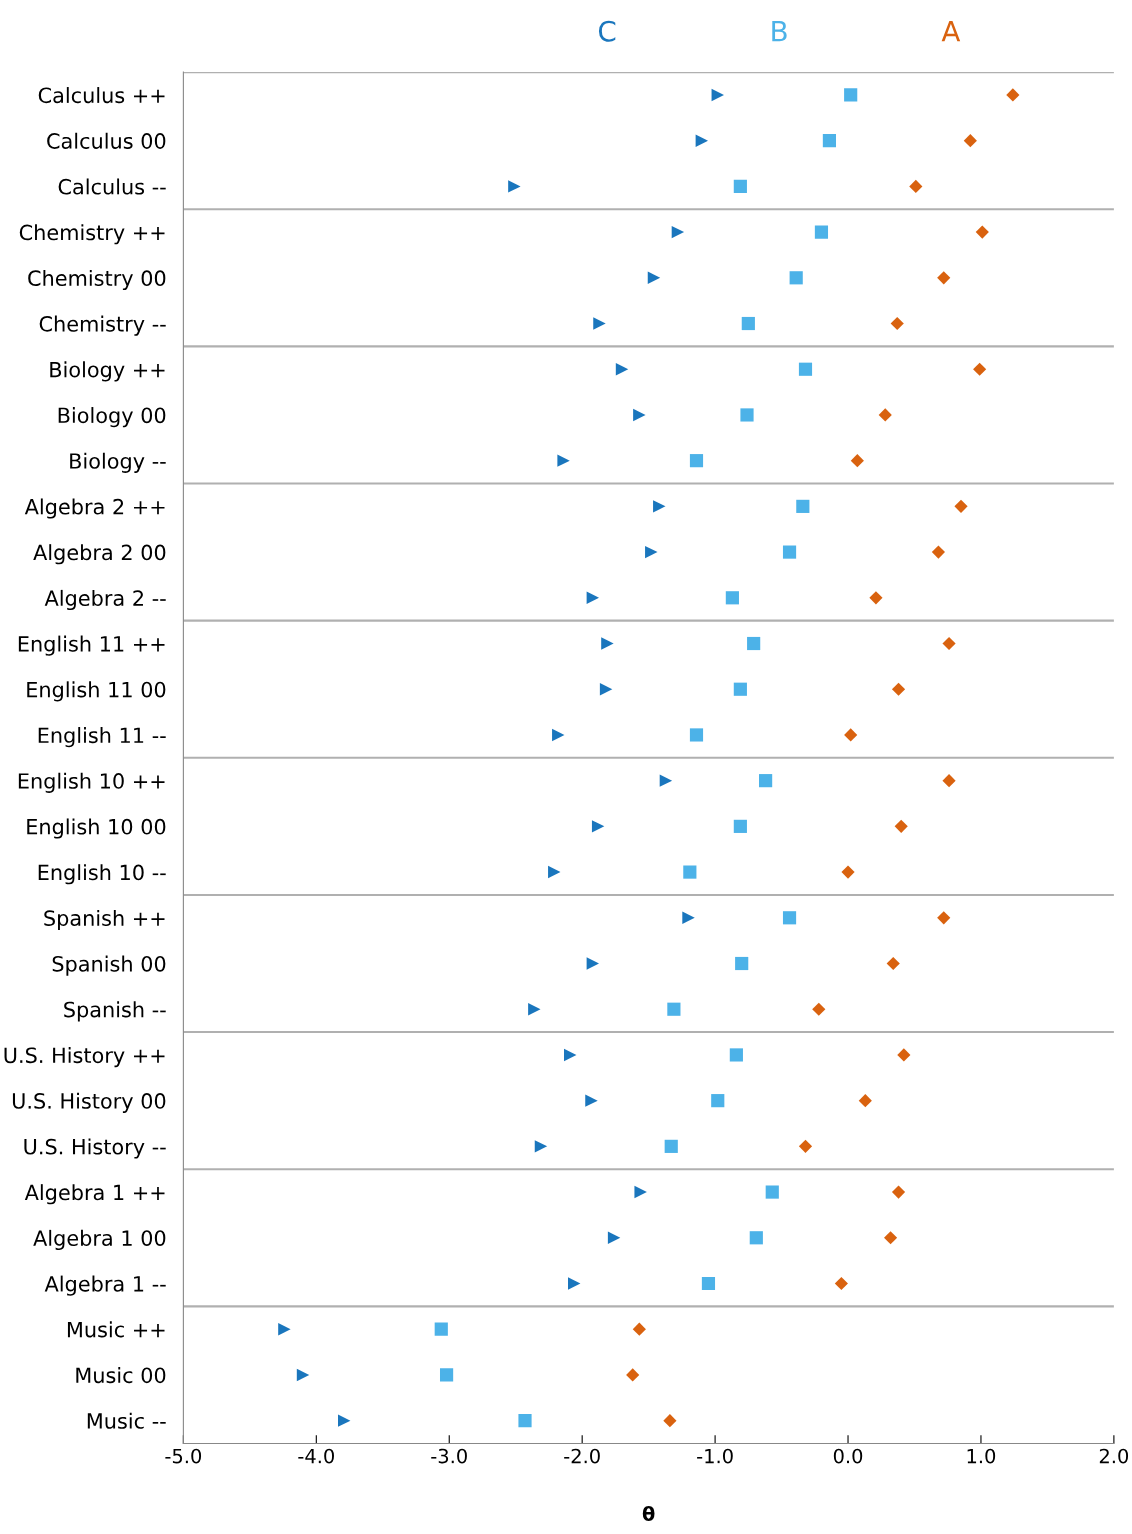 Image resolution: width=1132 pixels, height=1534 pixels. Describe the element at coordinates (89, 1102) in the screenshot. I see `y-tick-label: U.S. History 00` at that location.